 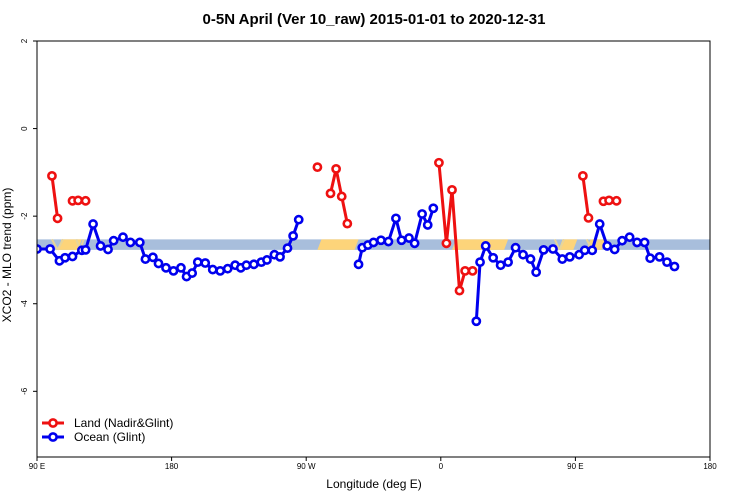 I want to click on band-hatch-0-a, so click(x=55, y=244).